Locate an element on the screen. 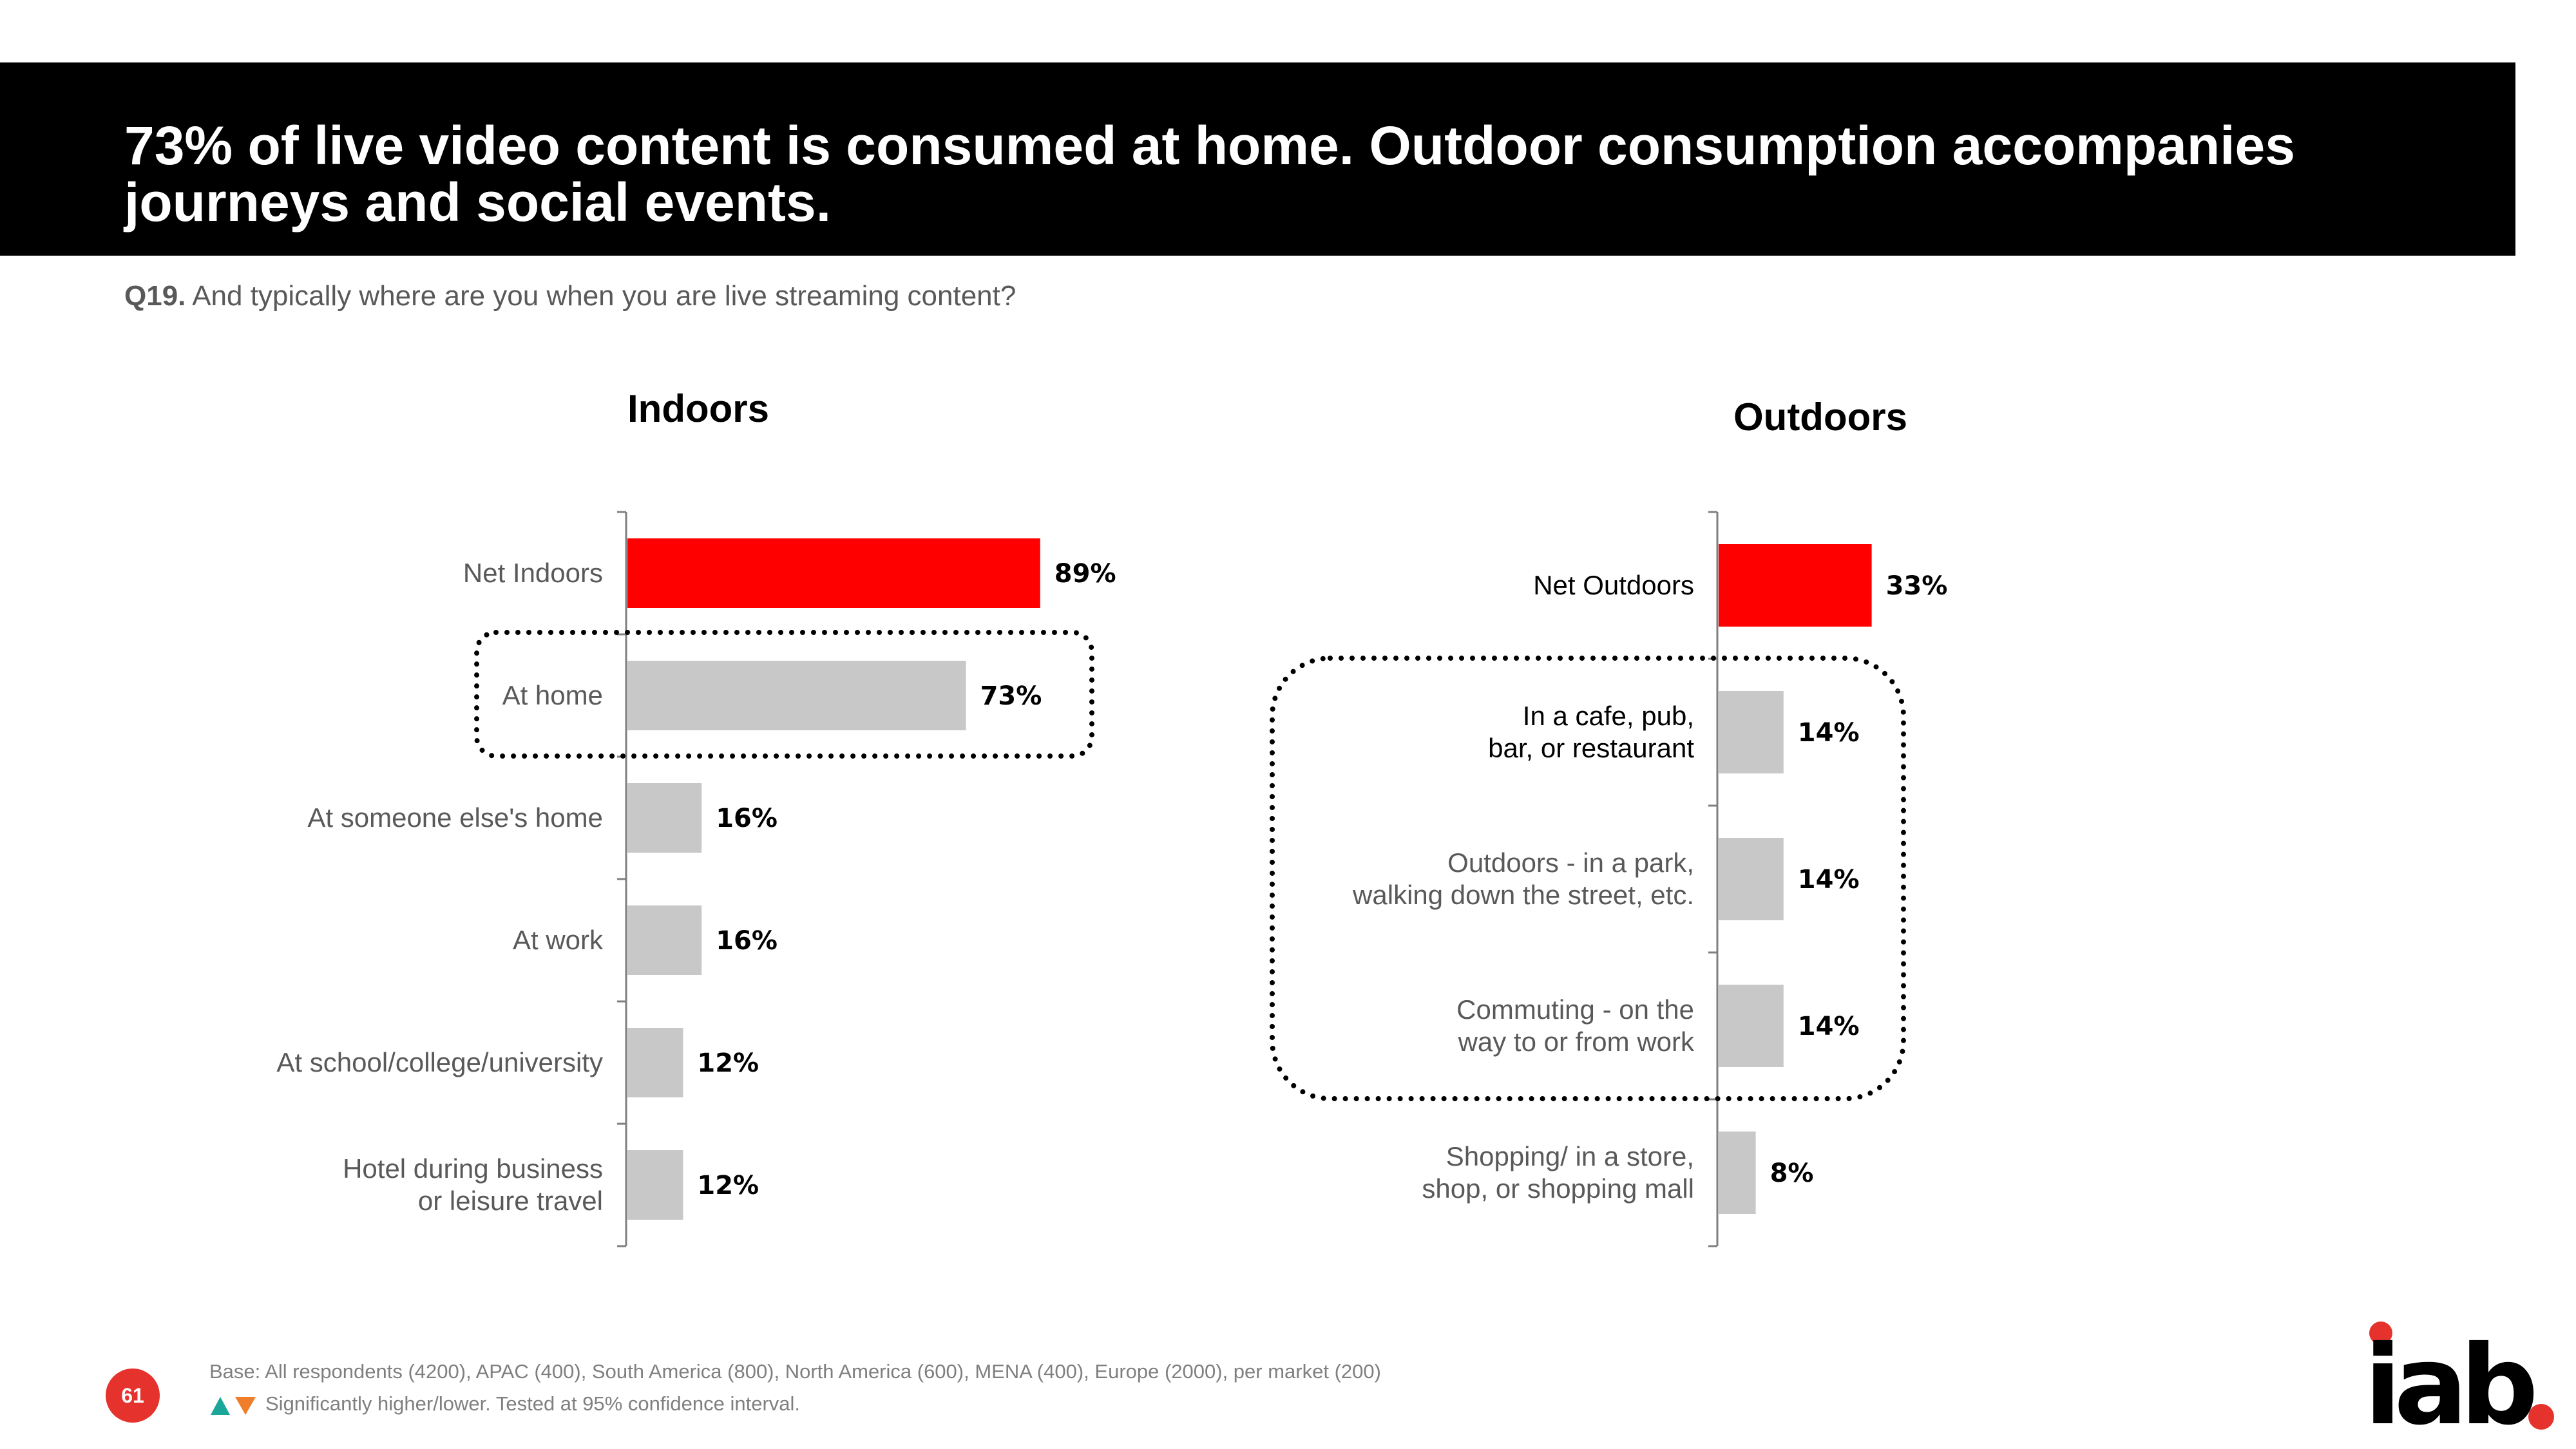 The height and width of the screenshot is (1449, 2576). logo-text: iab is located at coordinates (2449, 1379).